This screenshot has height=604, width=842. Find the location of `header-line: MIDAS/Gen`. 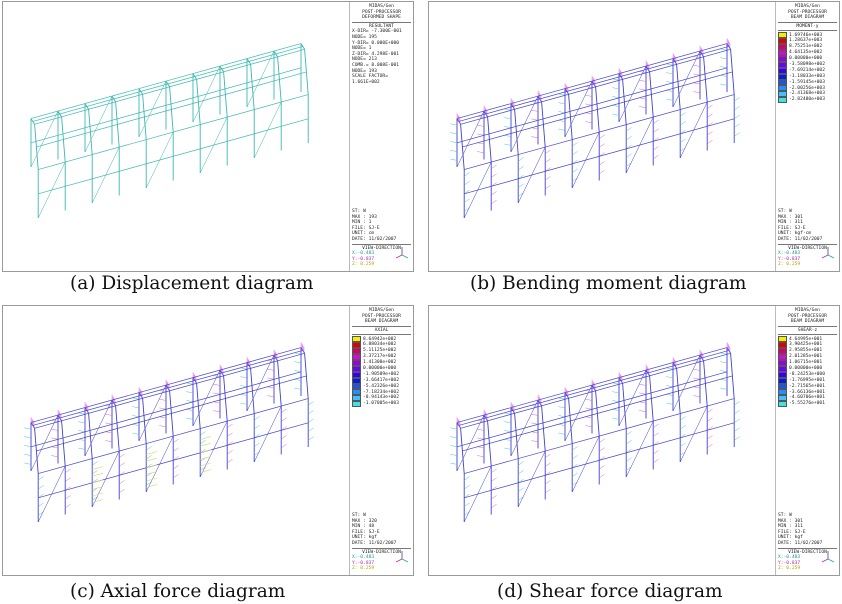

header-line: MIDAS/Gen is located at coordinates (381, 310).